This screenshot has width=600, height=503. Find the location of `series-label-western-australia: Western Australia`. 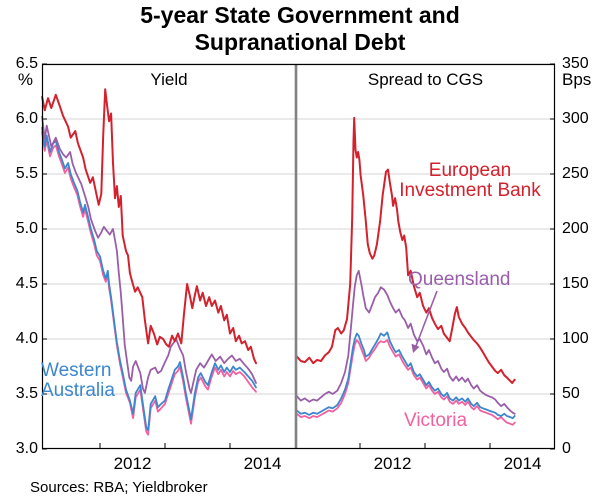

series-label-western-australia: Western Australia is located at coordinates (78, 381).